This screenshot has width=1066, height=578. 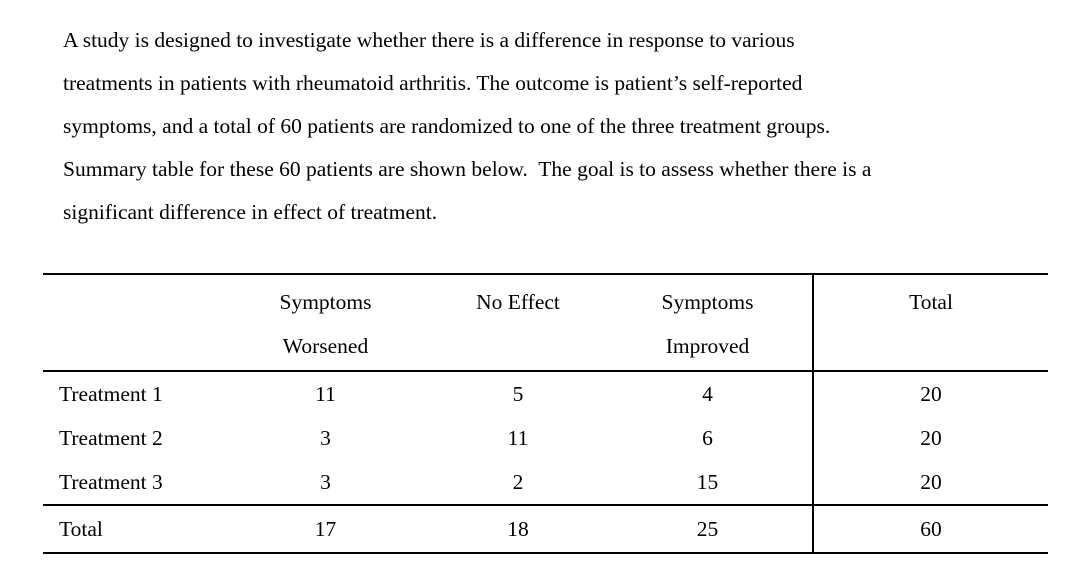 What do you see at coordinates (707, 437) in the screenshot?
I see `table-cell: 6` at bounding box center [707, 437].